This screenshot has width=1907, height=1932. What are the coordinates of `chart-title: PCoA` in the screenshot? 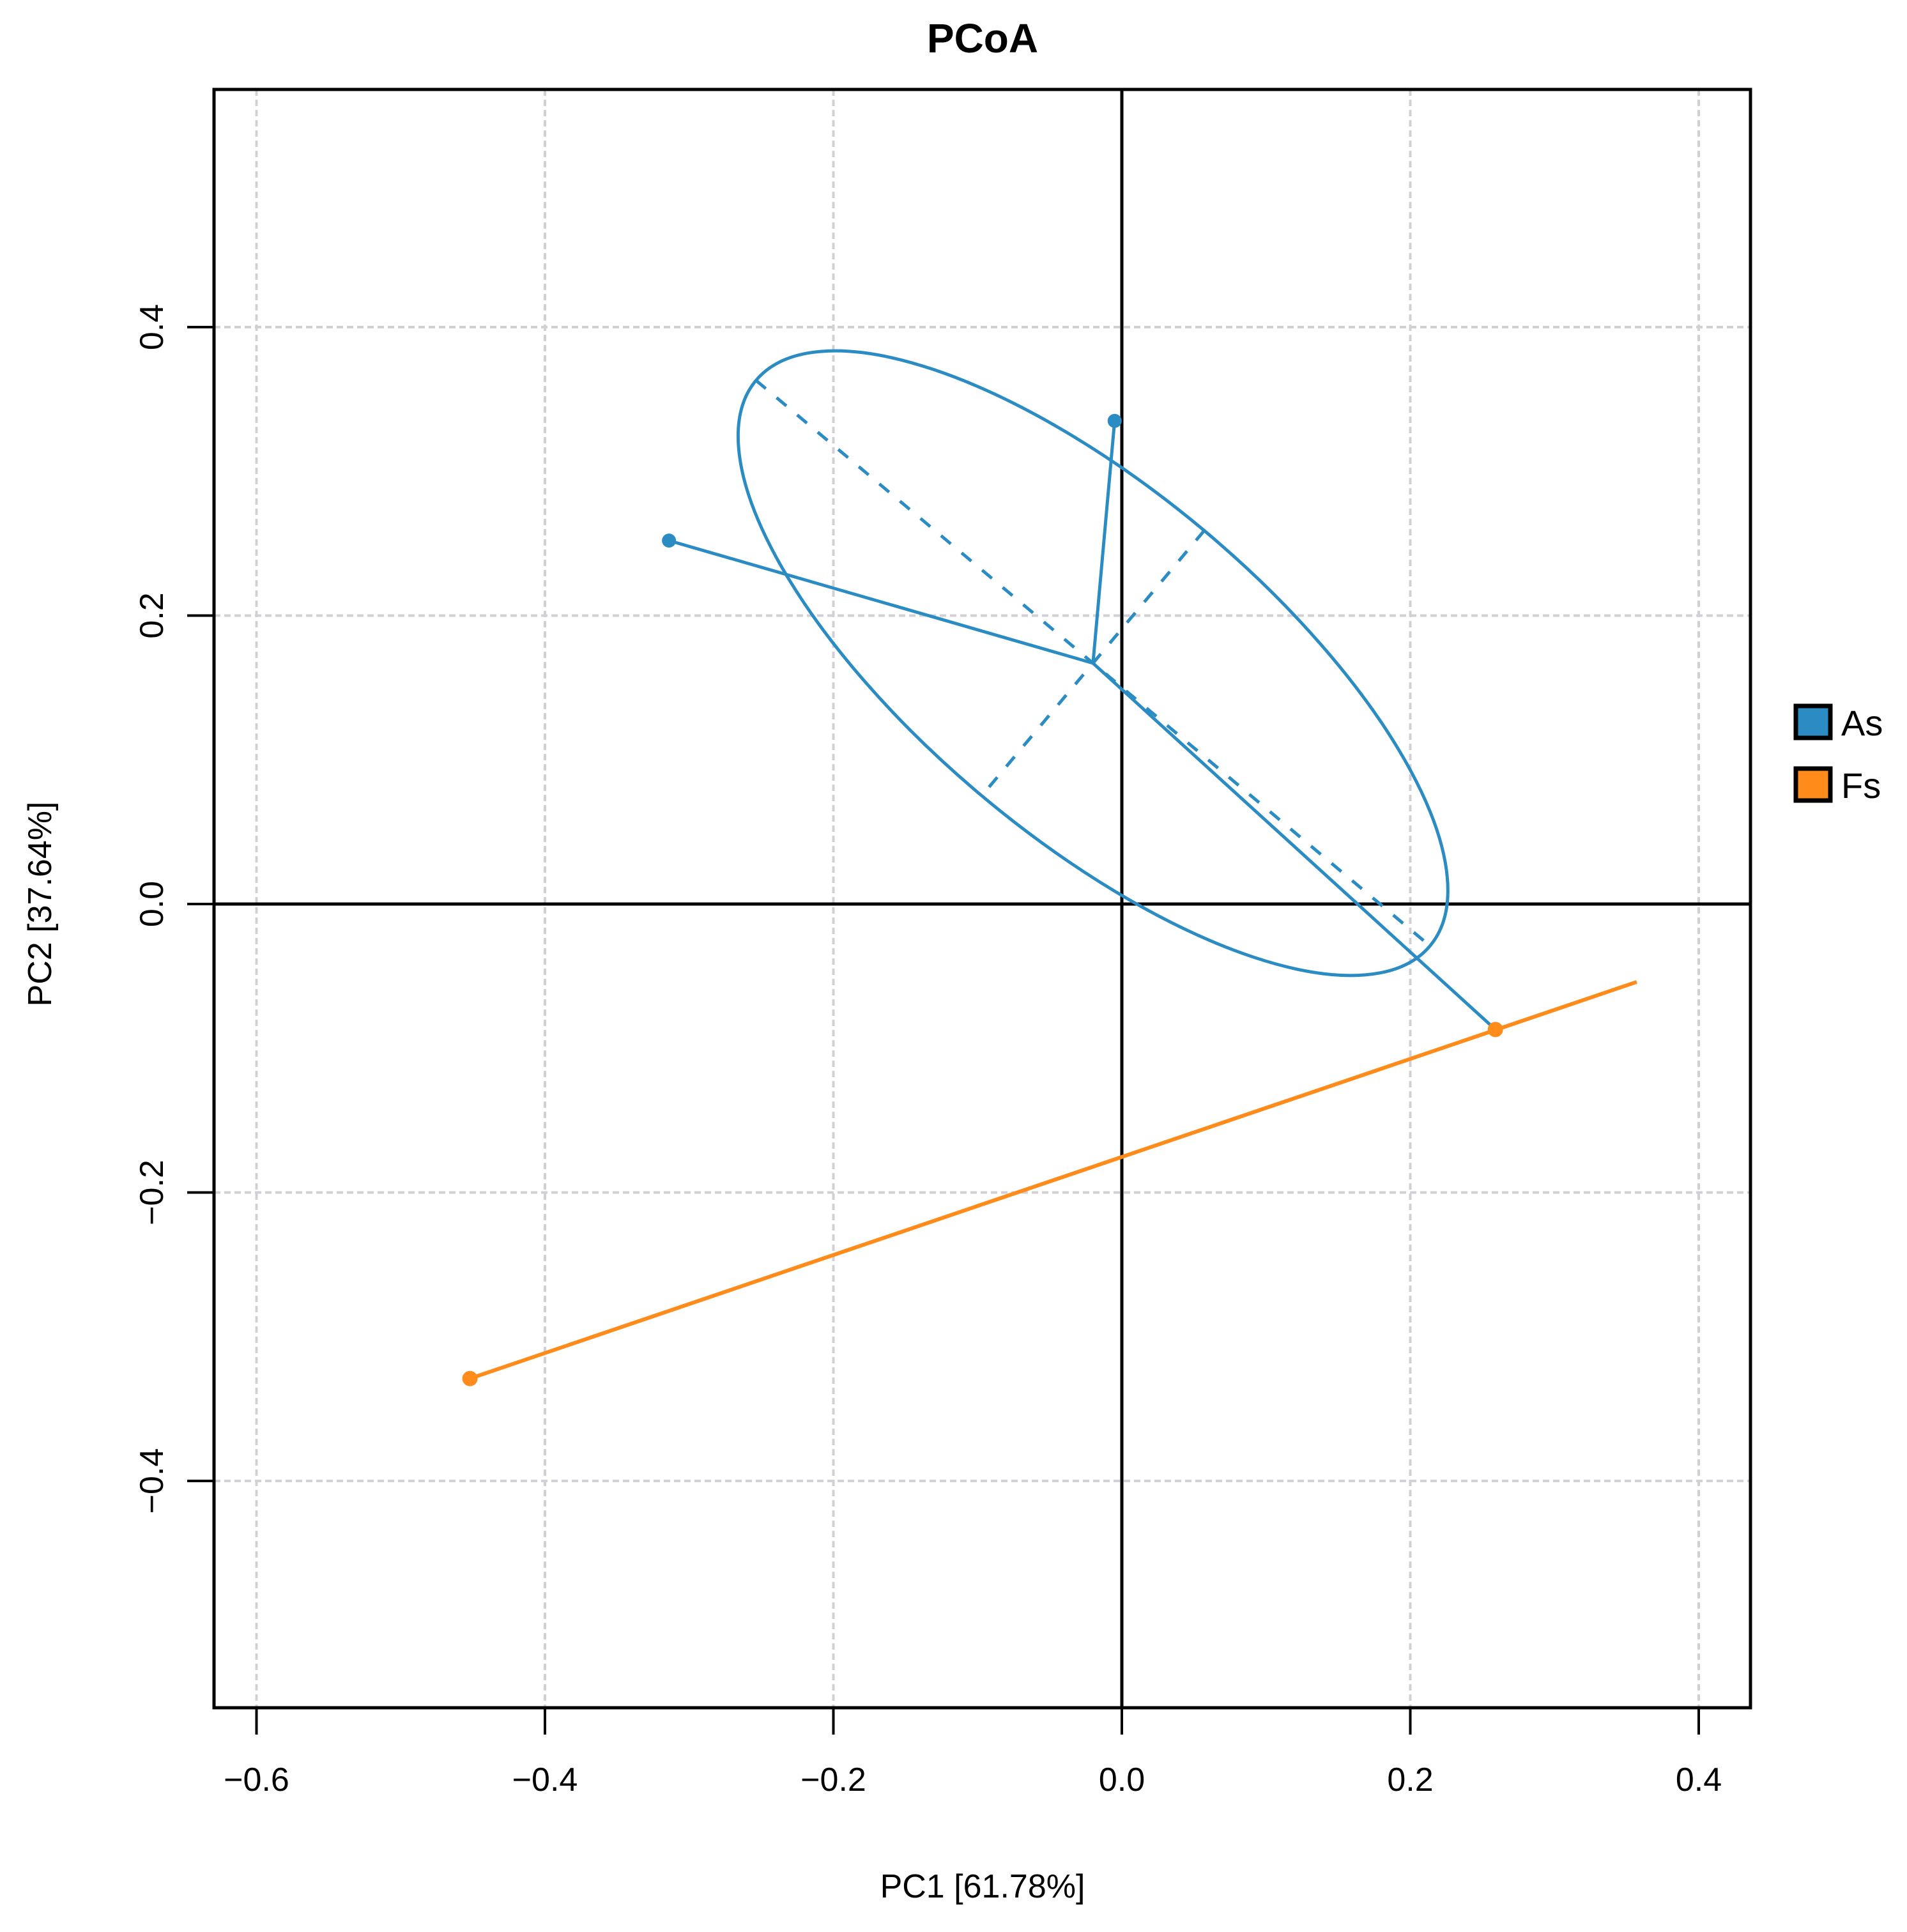 It's located at (982, 38).